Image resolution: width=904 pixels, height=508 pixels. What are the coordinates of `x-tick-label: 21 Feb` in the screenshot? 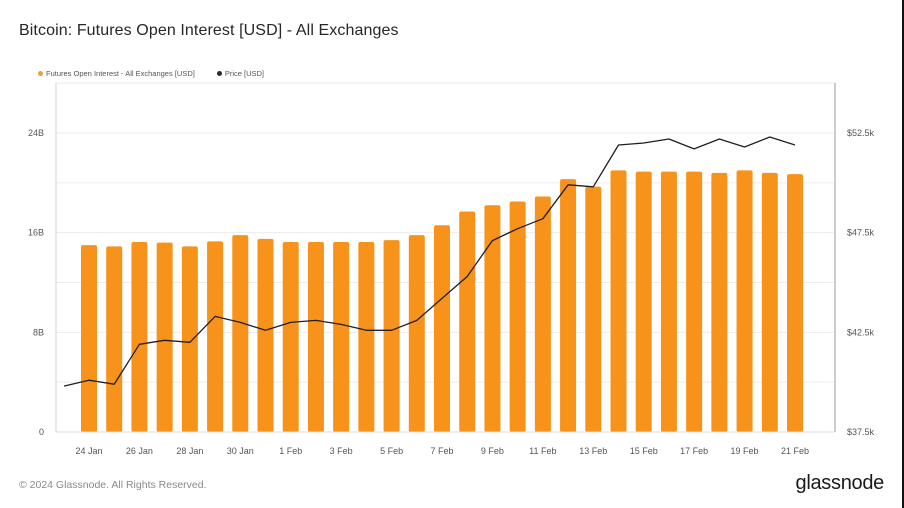 It's located at (795, 451).